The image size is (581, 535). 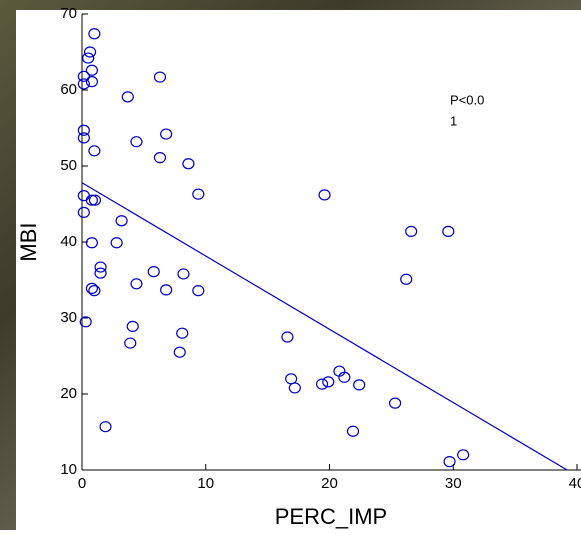 I want to click on x-tick-label: 40, so click(x=575, y=483).